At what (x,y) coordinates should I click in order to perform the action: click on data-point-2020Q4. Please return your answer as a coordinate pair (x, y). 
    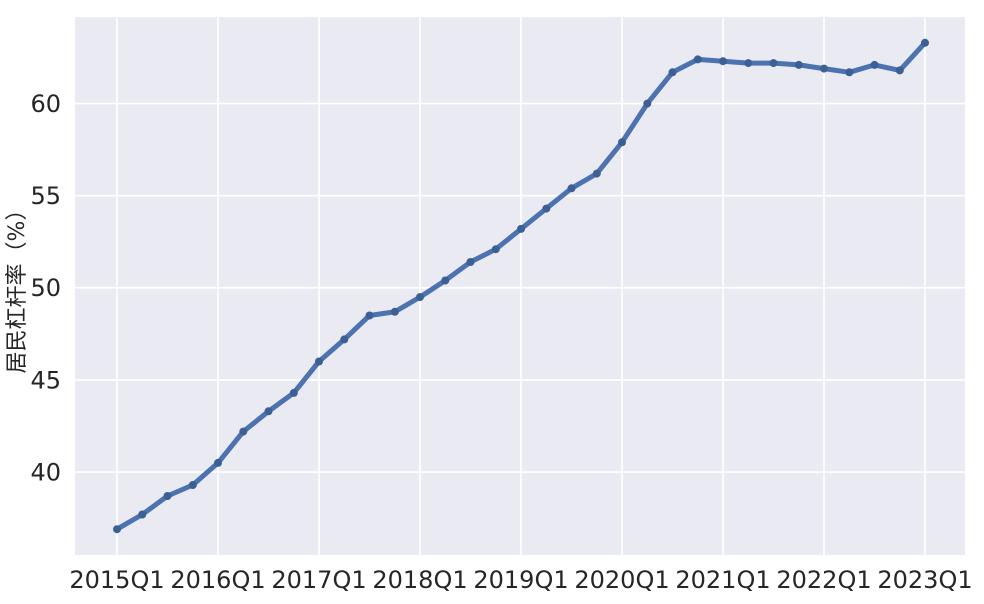
    Looking at the image, I should click on (697, 59).